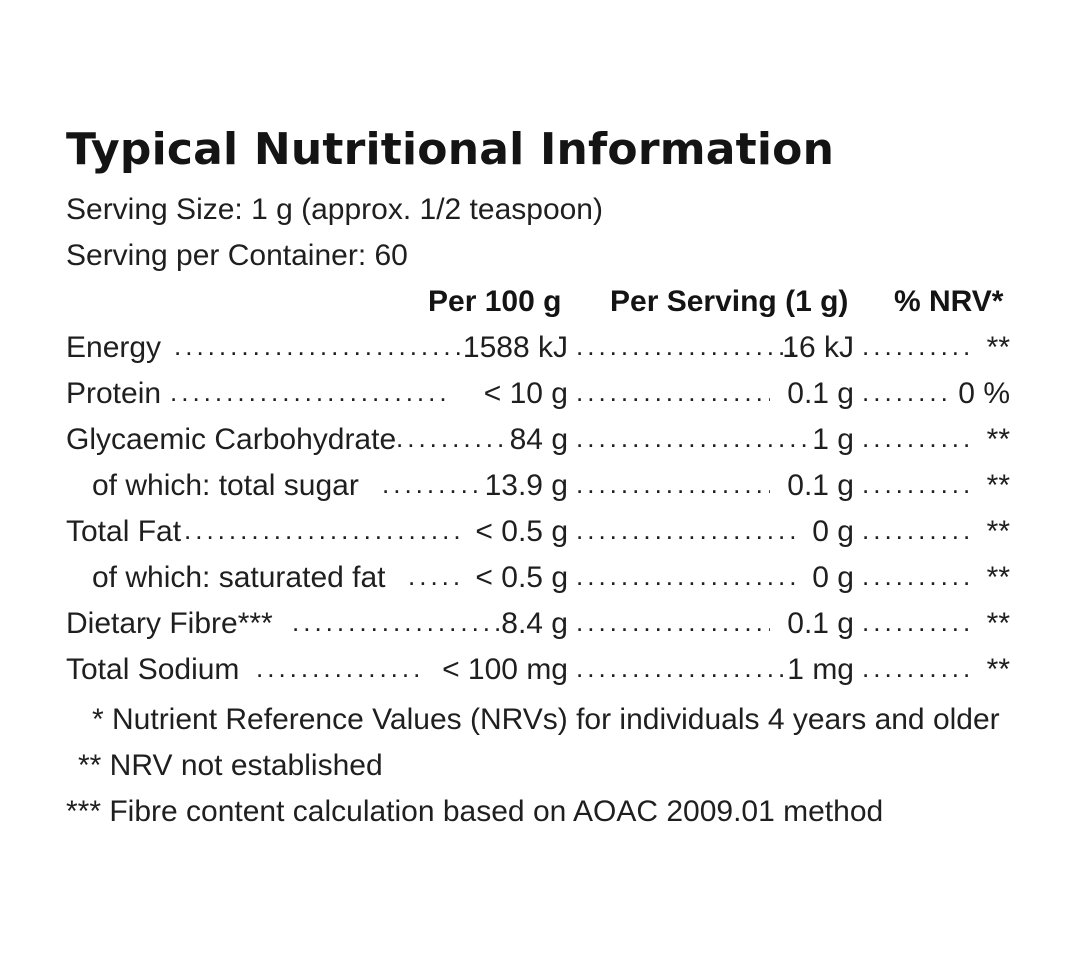 The height and width of the screenshot is (966, 1080). Describe the element at coordinates (538, 439) in the screenshot. I see `per-100g-value: 84 g` at that location.